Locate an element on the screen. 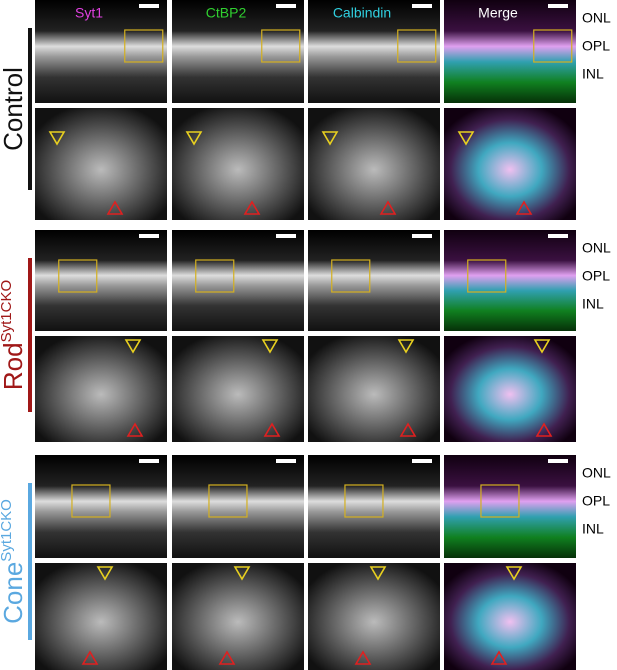 The image size is (617, 670). row-label-main: Cone is located at coordinates (14, 593).